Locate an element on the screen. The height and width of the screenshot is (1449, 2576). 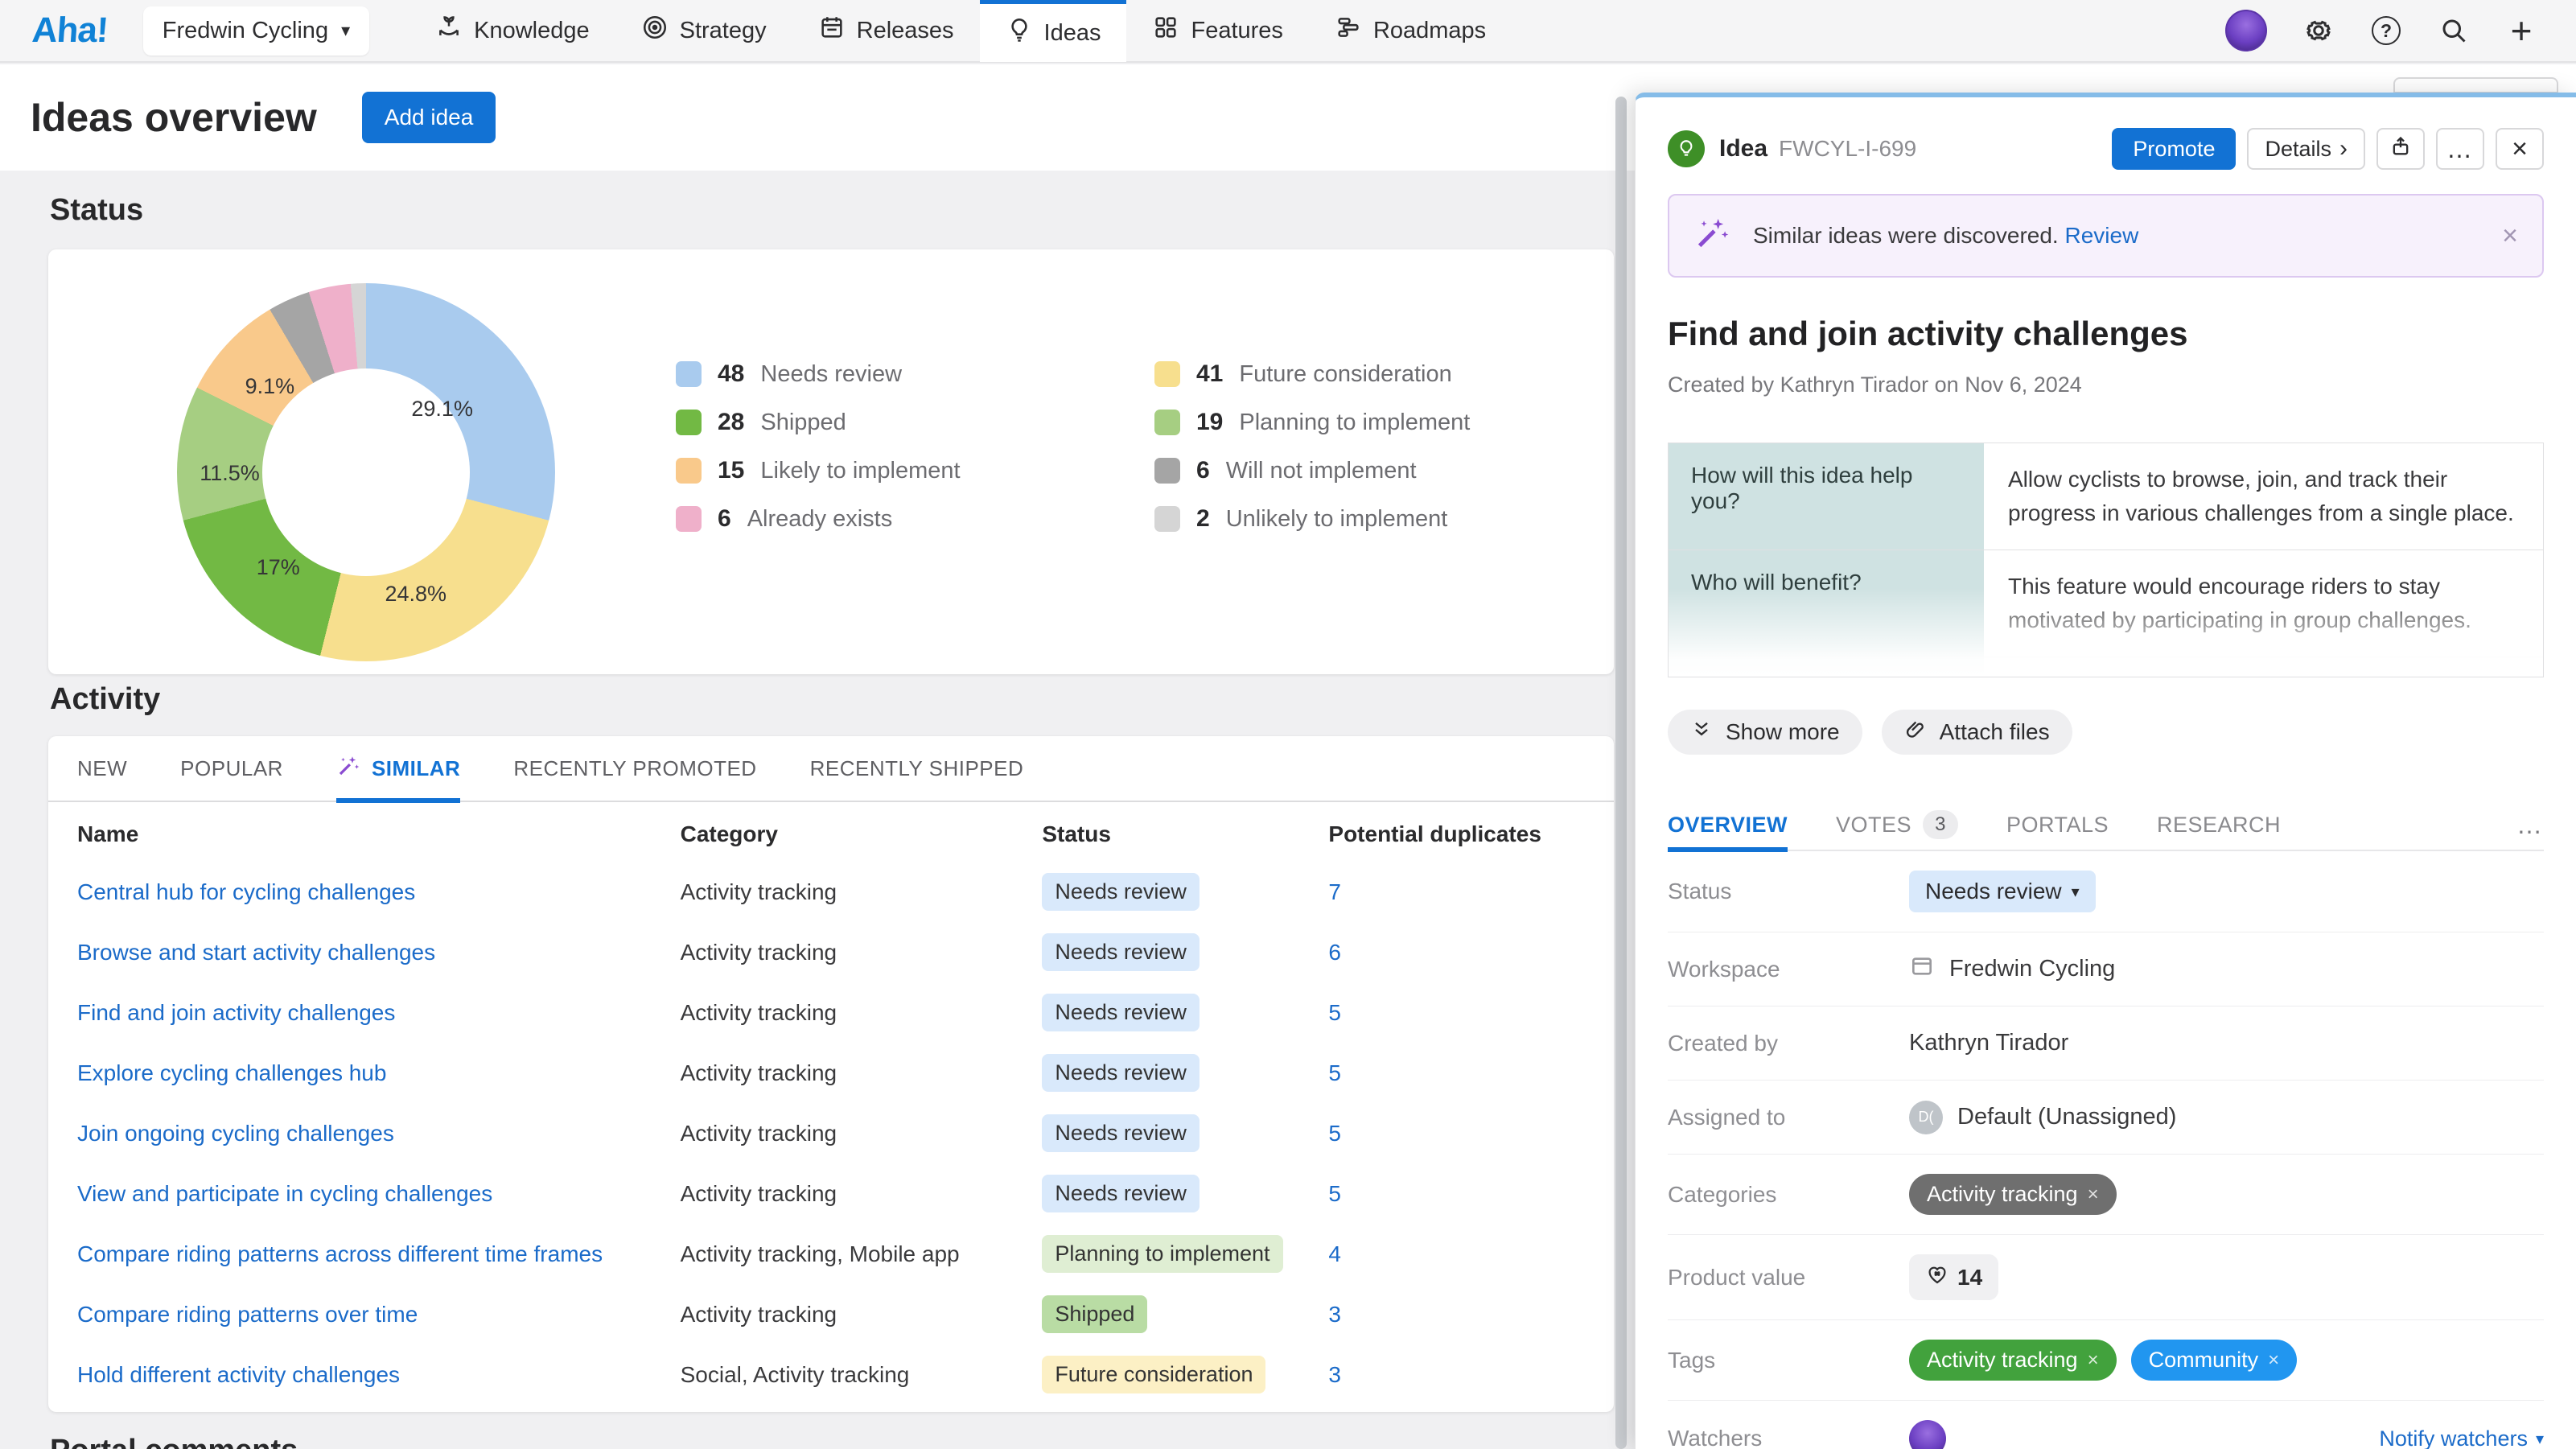
nav-item-releases: Releases is located at coordinates (886, 31).